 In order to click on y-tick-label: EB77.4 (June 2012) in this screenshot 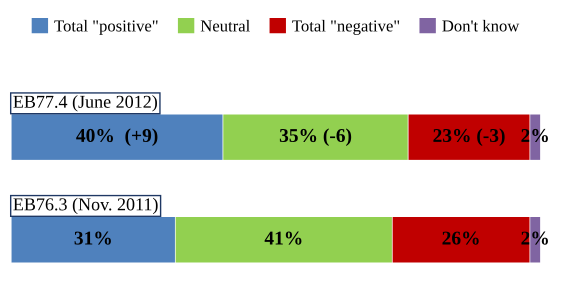, I will do `click(85, 103)`.